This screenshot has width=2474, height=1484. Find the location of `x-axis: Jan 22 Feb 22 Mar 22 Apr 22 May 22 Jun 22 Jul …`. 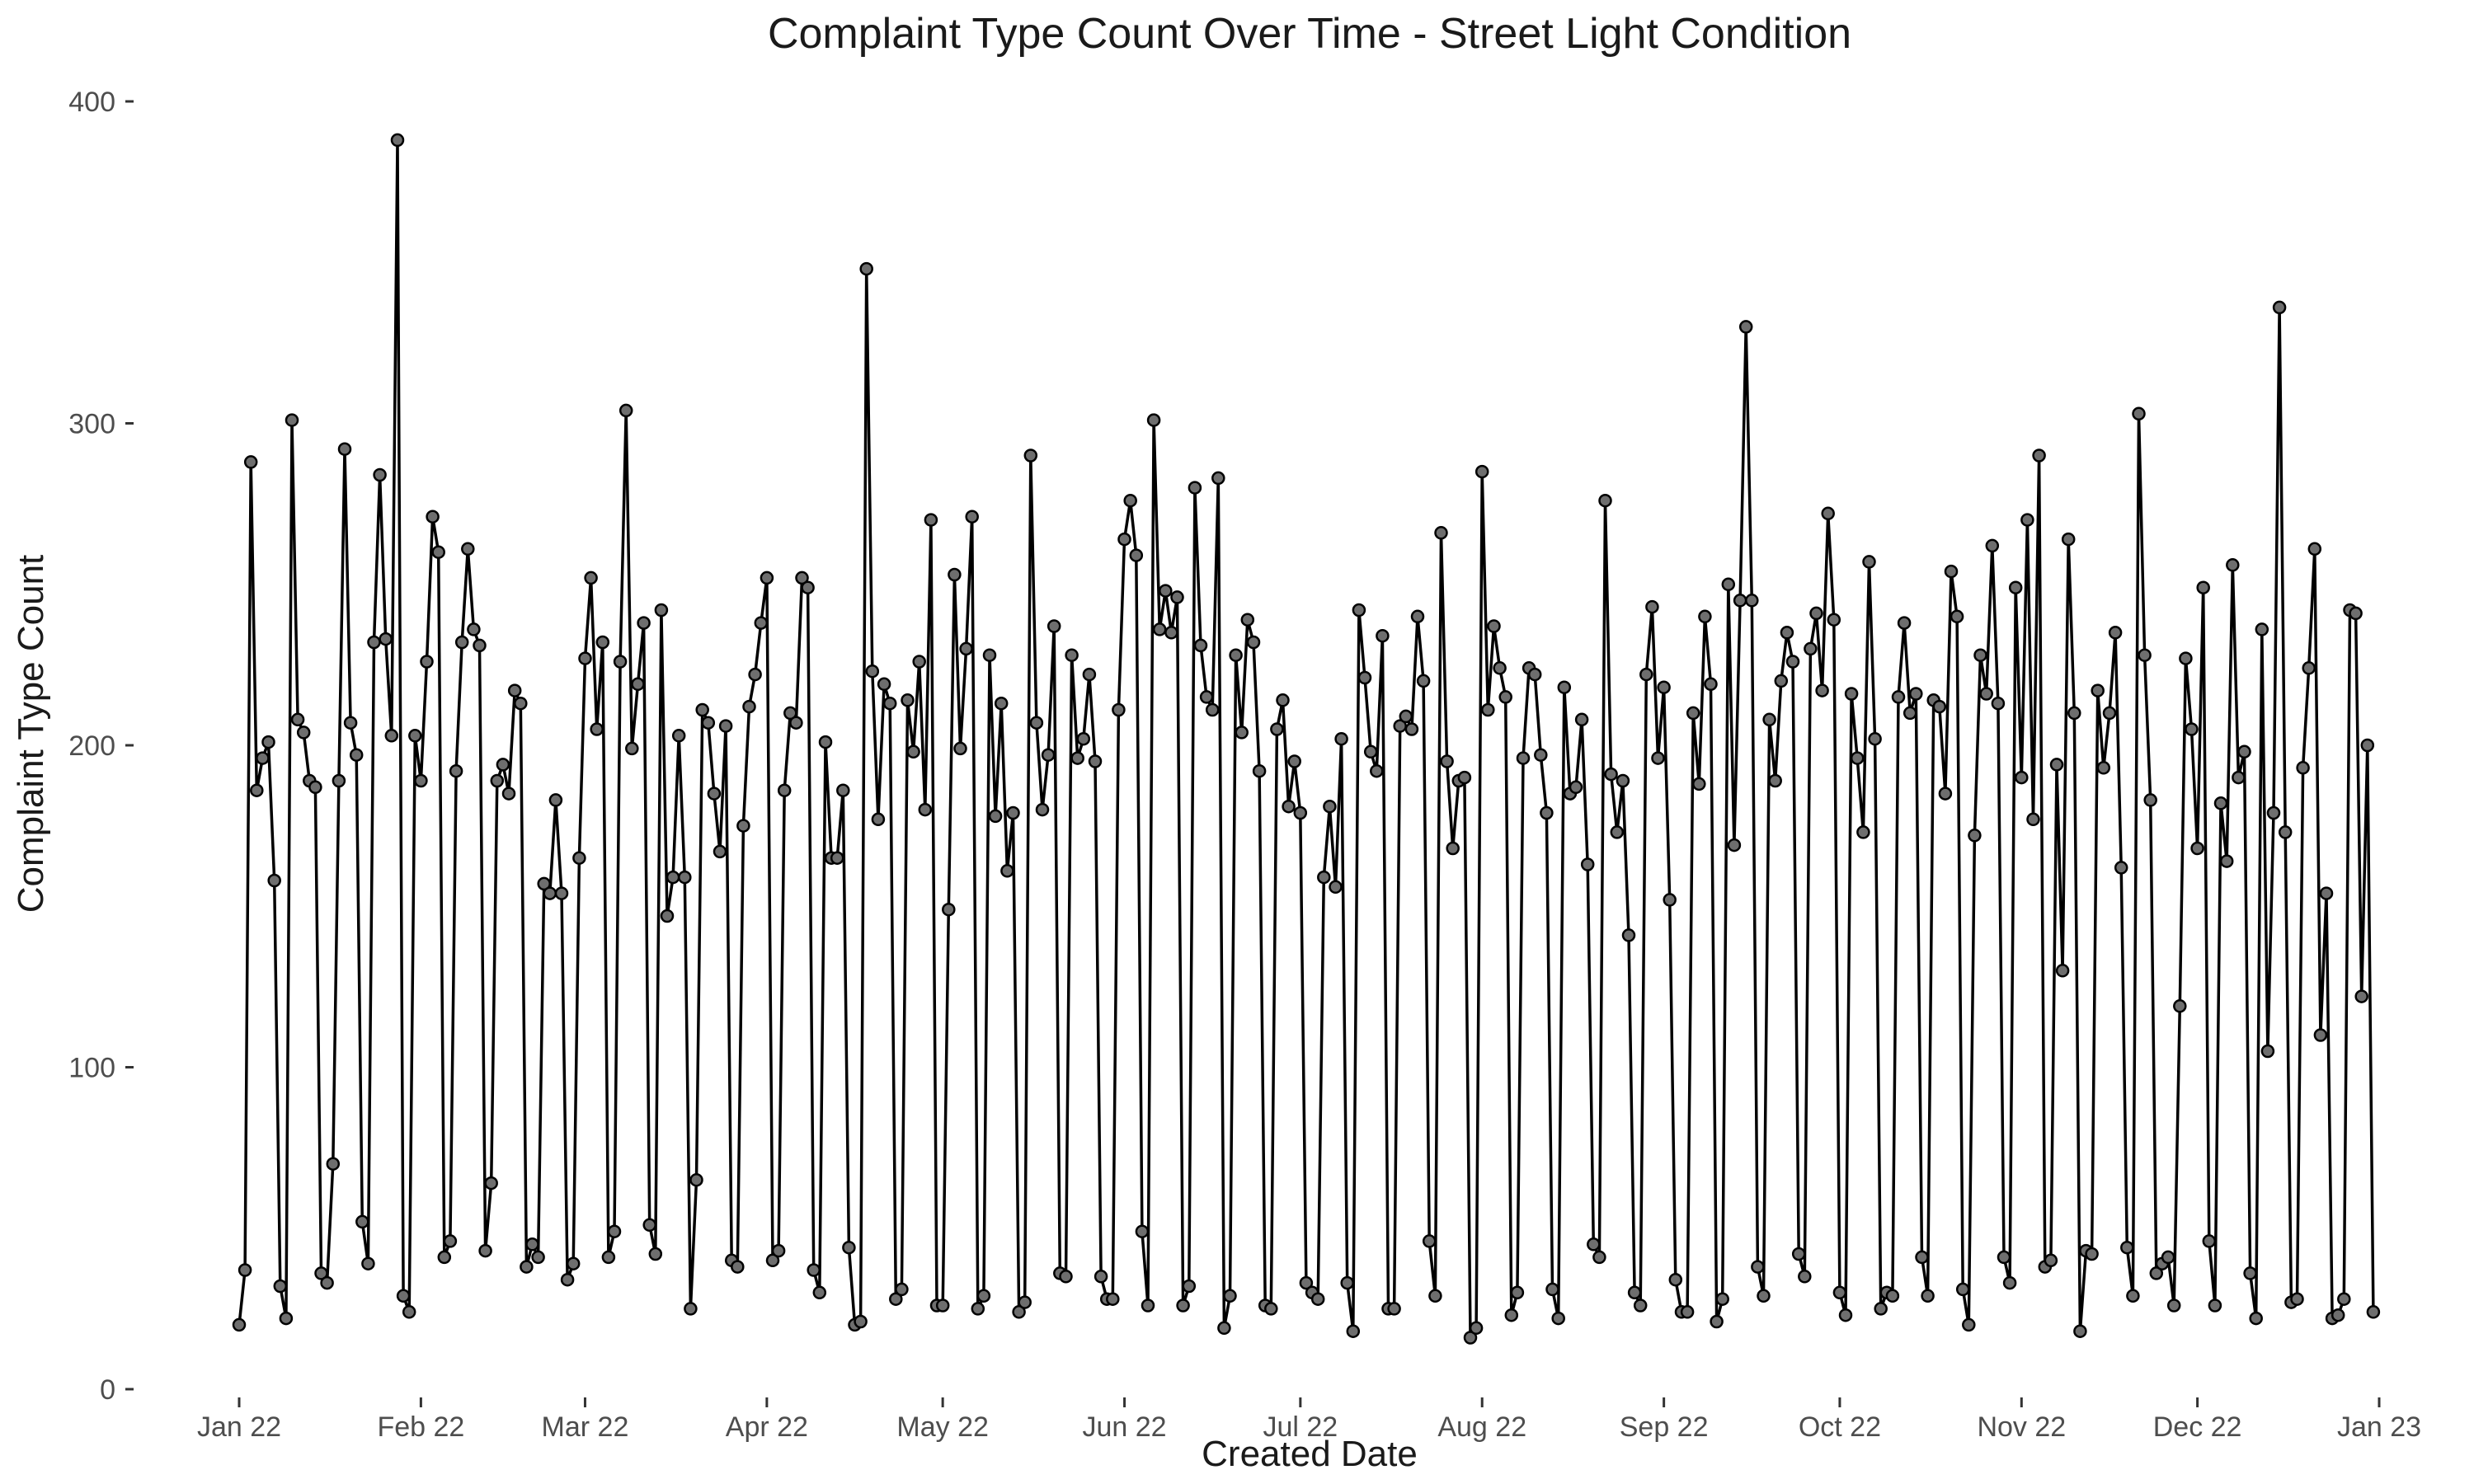

x-axis: Jan 22 Feb 22 Mar 22 Apr 22 May 22 Jun 22 Jul … is located at coordinates (1309, 1420).